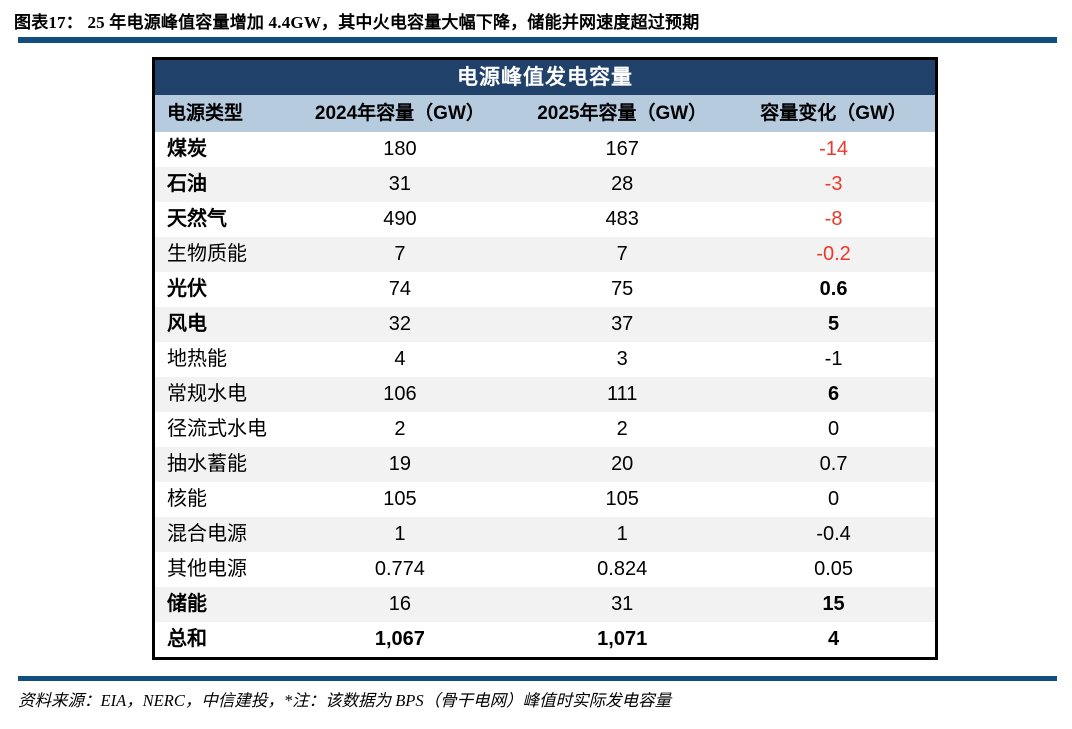  I want to click on table-title: 电源峰值发电容量, so click(545, 77).